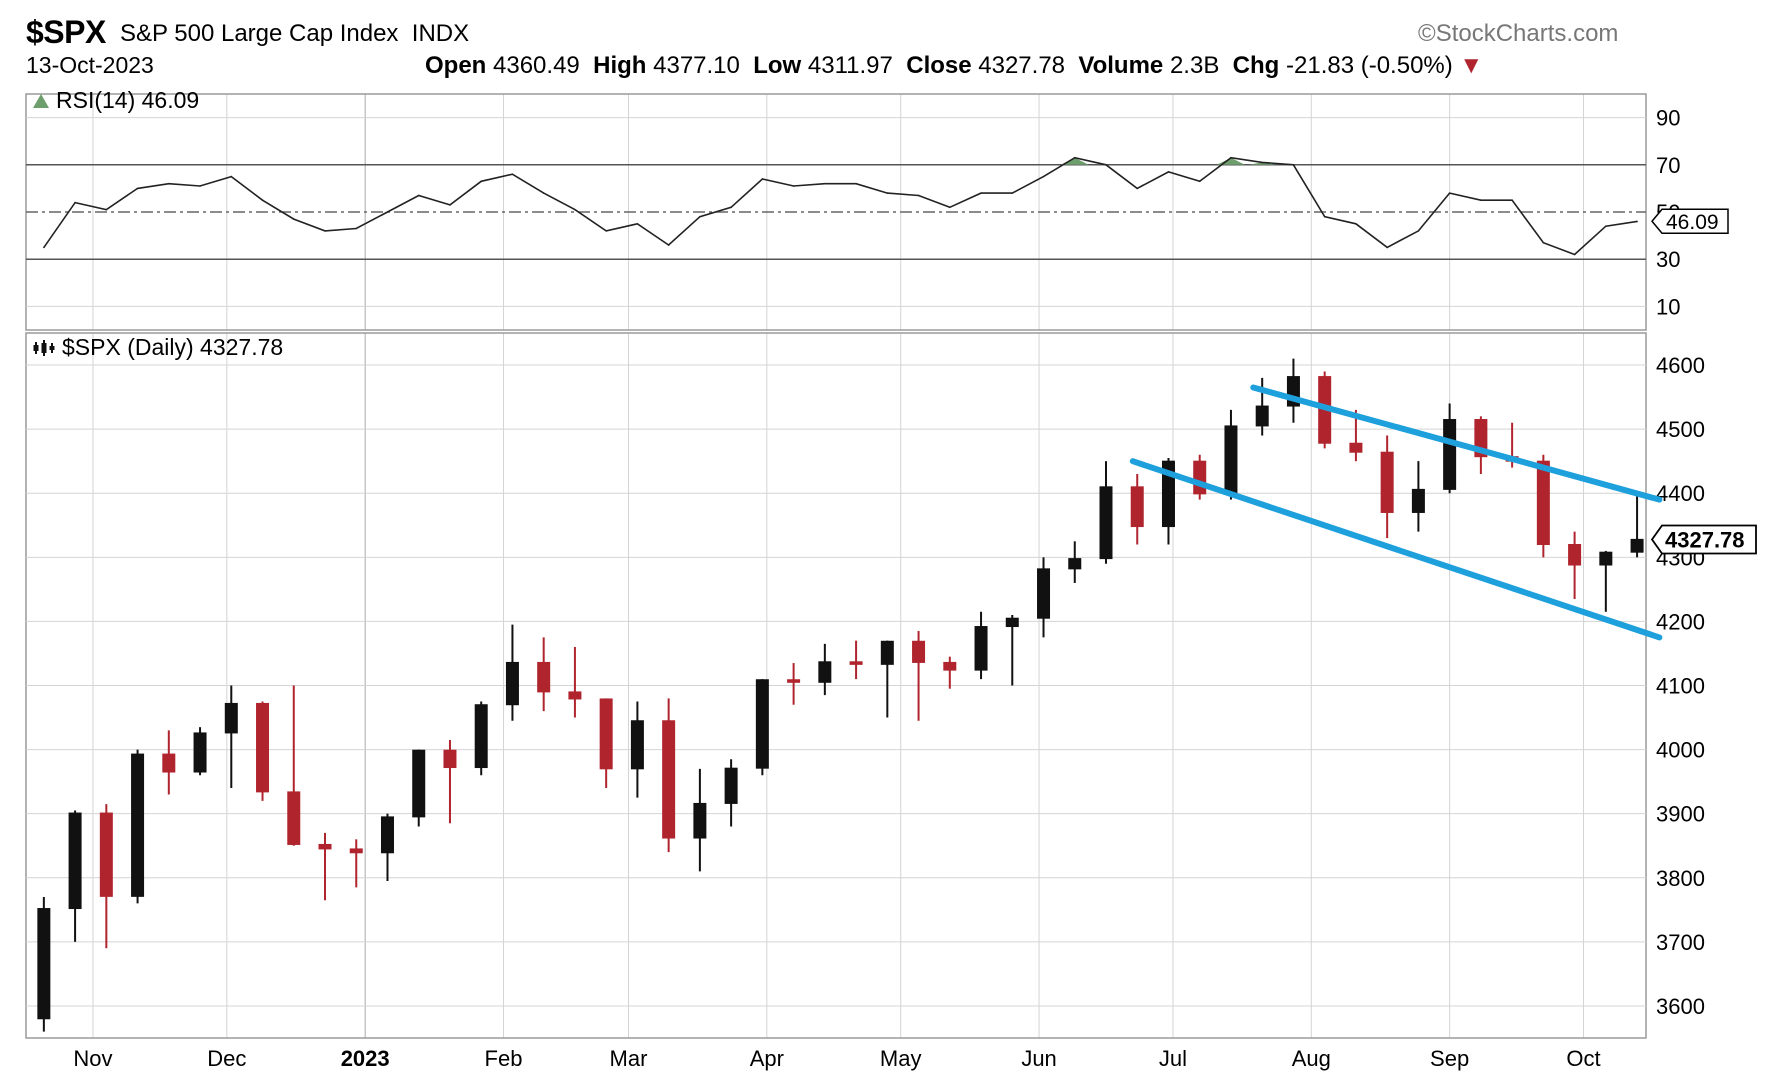 The image size is (1777, 1090). I want to click on x-tick-label: Aug, so click(1311, 1058).